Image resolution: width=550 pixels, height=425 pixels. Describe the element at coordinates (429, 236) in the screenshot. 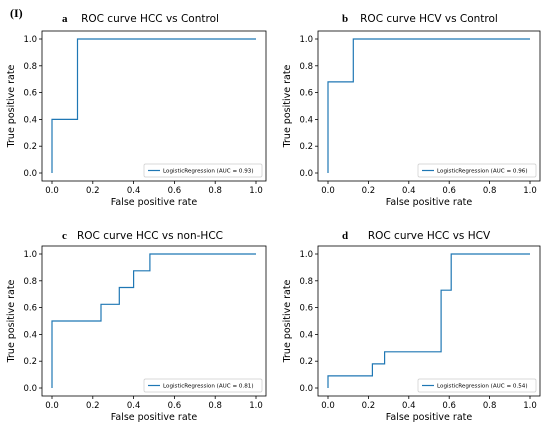

I see `chart-title: ROC curve HCC vs HCV` at that location.